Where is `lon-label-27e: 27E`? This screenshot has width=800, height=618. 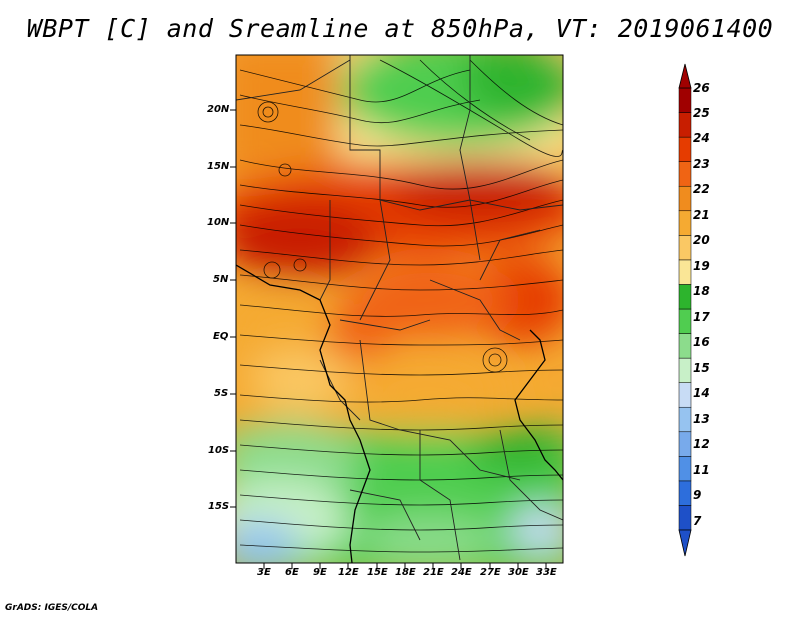 lon-label-27e: 27E is located at coordinates (490, 572).